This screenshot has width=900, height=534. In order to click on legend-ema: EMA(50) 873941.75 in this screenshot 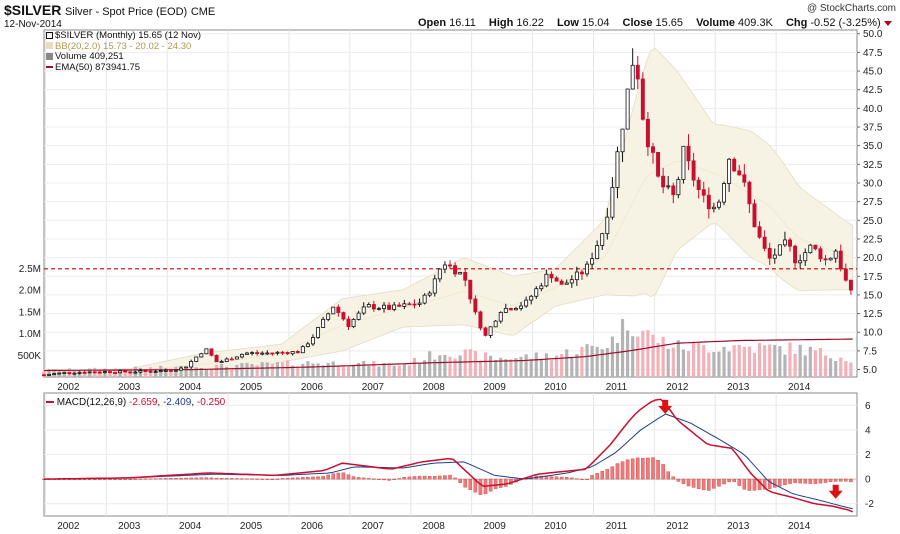, I will do `click(123, 68)`.